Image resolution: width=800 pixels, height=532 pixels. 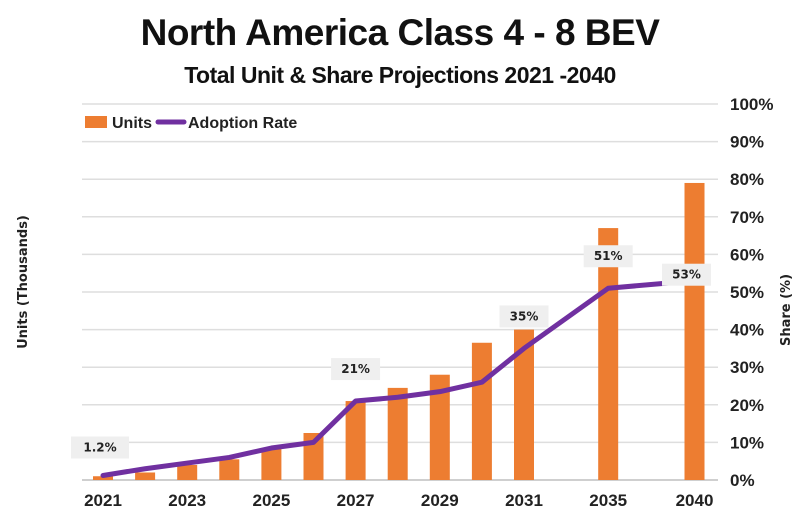 What do you see at coordinates (271, 500) in the screenshot?
I see `x-tick-label: 2025` at bounding box center [271, 500].